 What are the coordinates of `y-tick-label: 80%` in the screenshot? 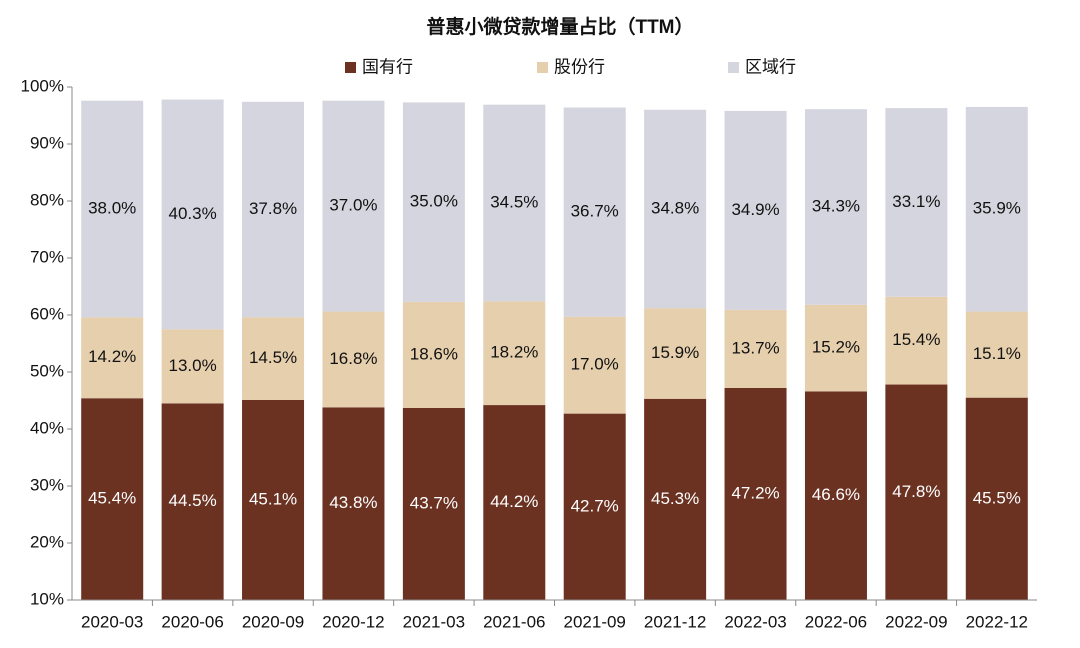 It's located at (47, 199).